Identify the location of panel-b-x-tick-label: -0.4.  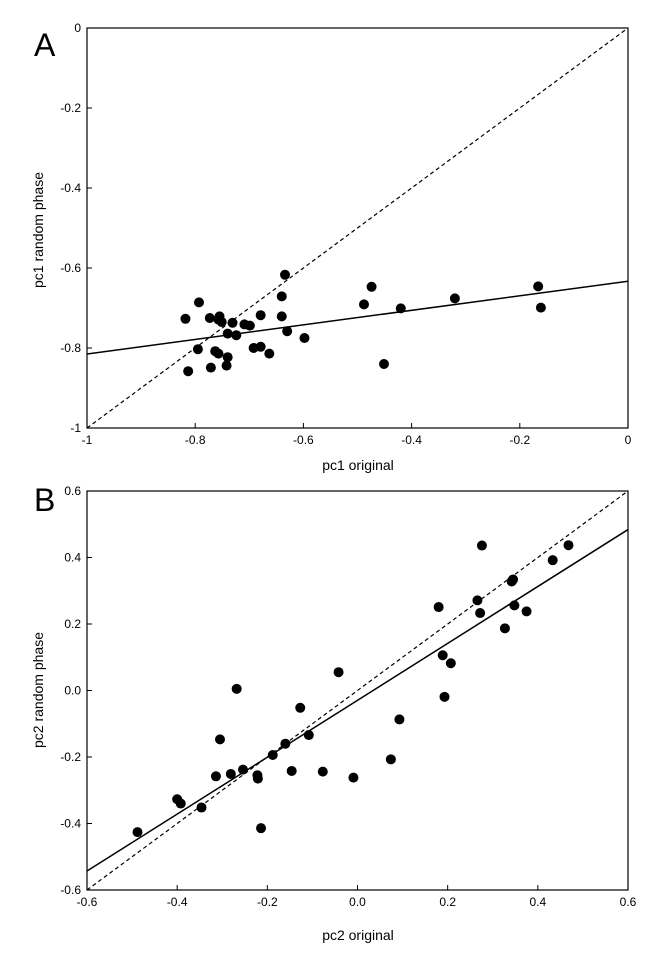
(177, 902).